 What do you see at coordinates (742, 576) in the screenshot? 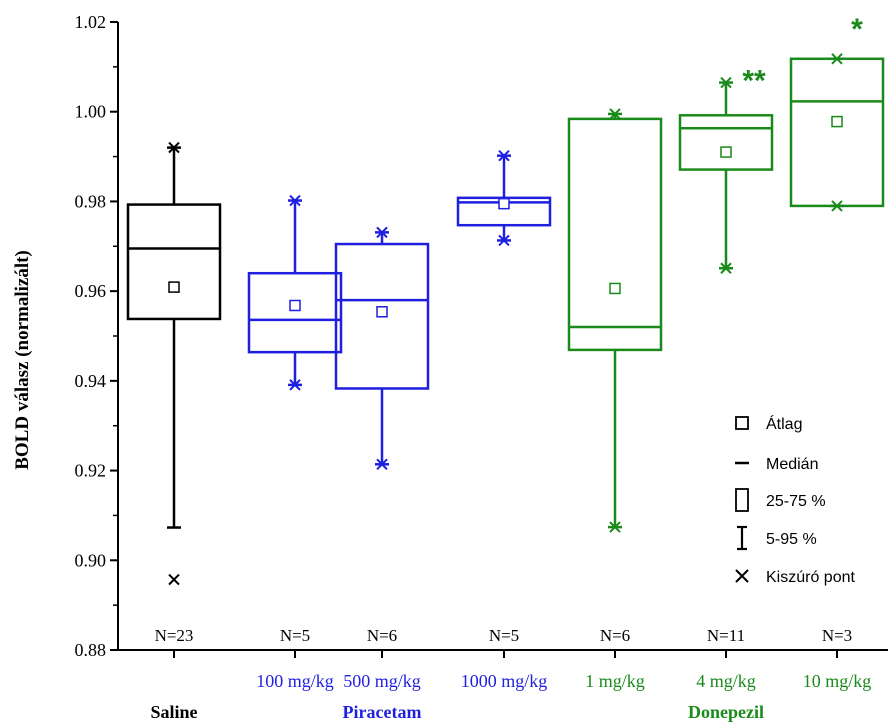
I see `legend-outlier-symbol` at bounding box center [742, 576].